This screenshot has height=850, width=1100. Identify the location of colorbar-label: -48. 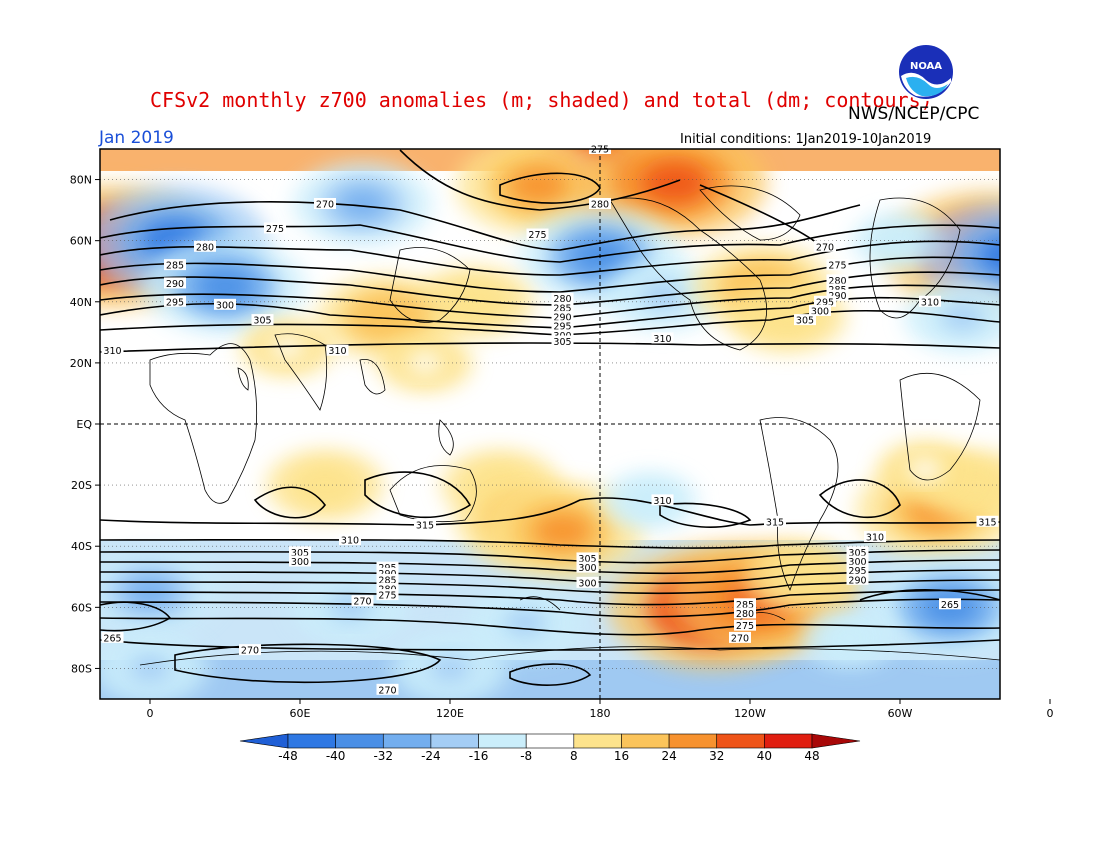
(288, 756).